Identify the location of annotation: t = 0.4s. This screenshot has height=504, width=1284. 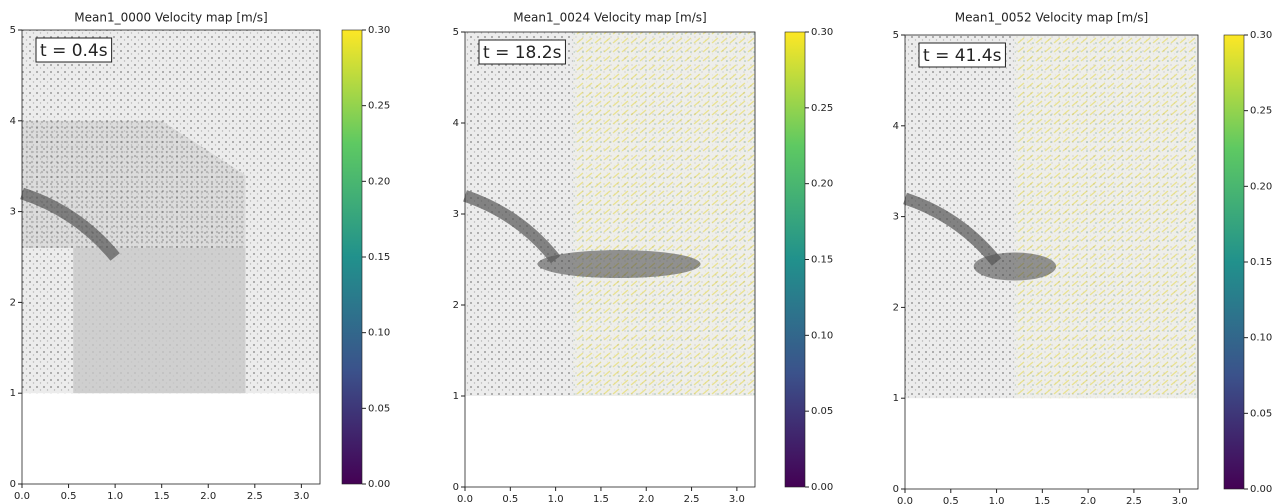
(74, 51).